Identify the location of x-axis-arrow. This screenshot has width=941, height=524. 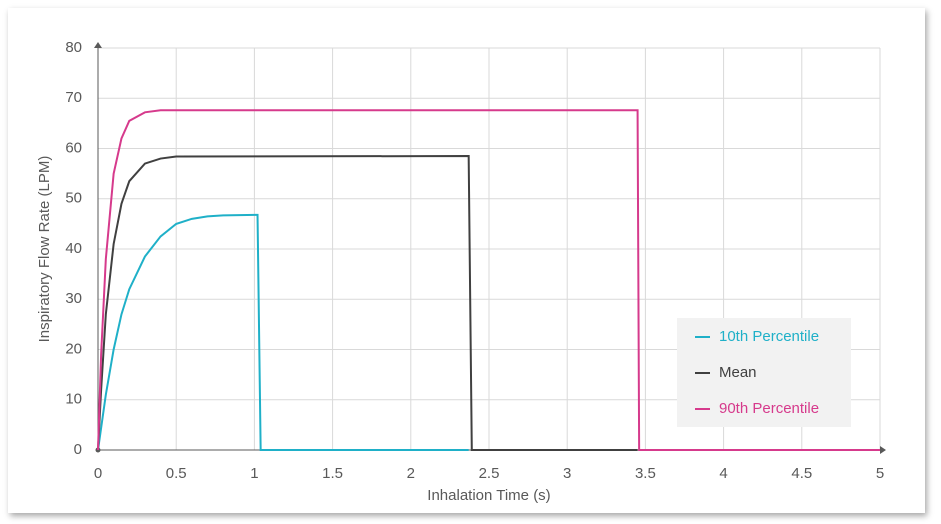
(883, 450).